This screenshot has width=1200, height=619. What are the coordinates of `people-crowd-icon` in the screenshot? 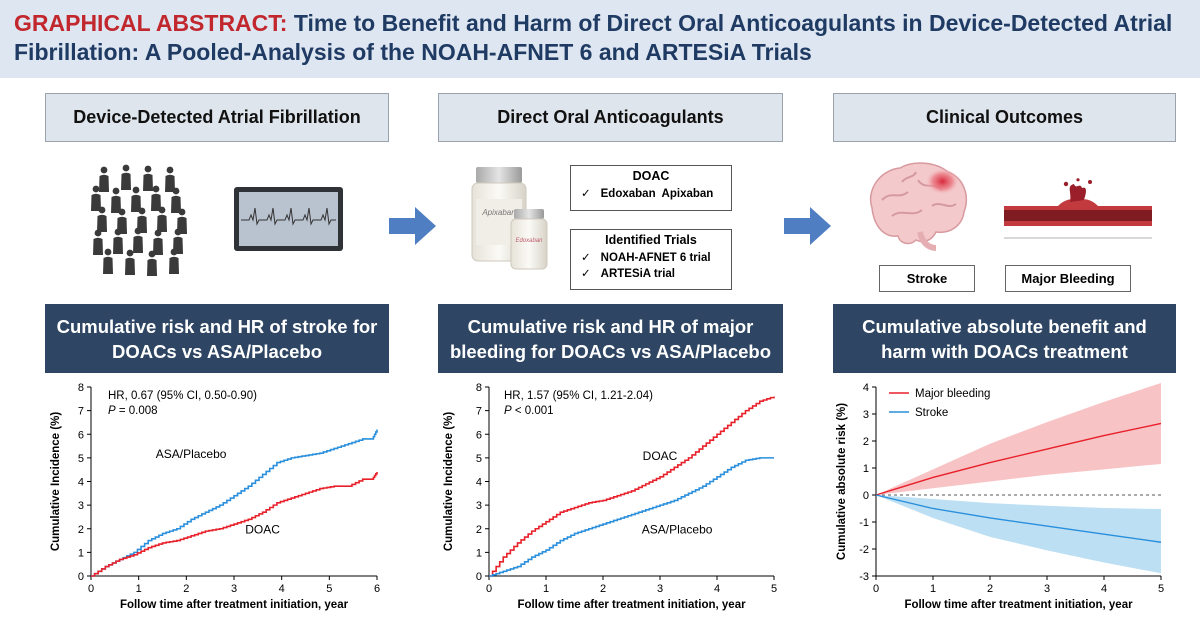 It's located at (139, 220).